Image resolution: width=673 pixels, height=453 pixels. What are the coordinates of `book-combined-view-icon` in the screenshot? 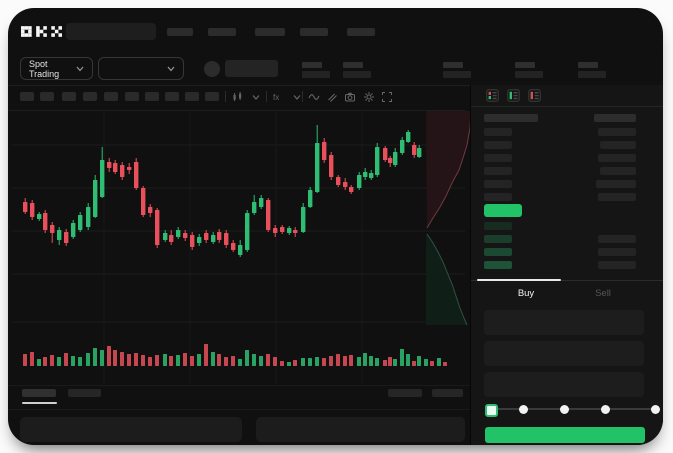 It's located at (492, 95).